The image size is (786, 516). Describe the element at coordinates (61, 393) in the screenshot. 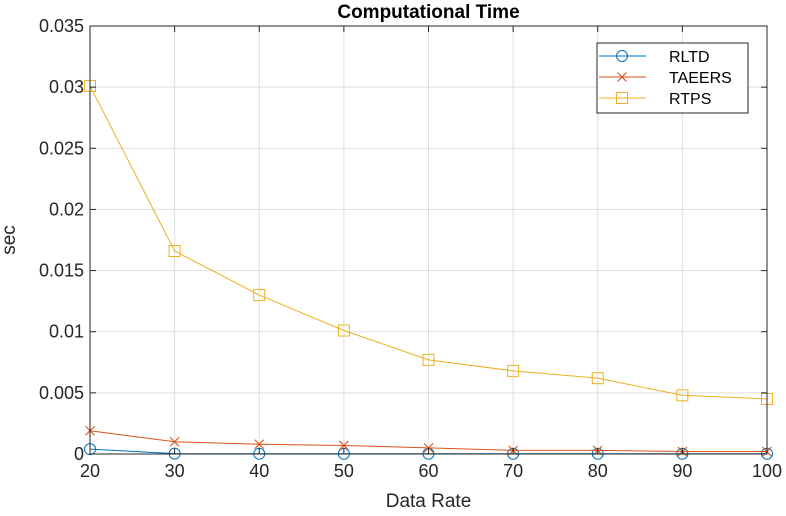

I see `y-tick-label: 0.005` at that location.